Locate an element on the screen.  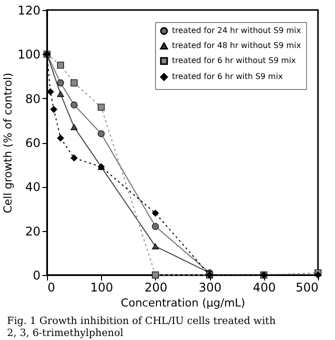
y-tick-label: 60 is located at coordinates (32, 143).